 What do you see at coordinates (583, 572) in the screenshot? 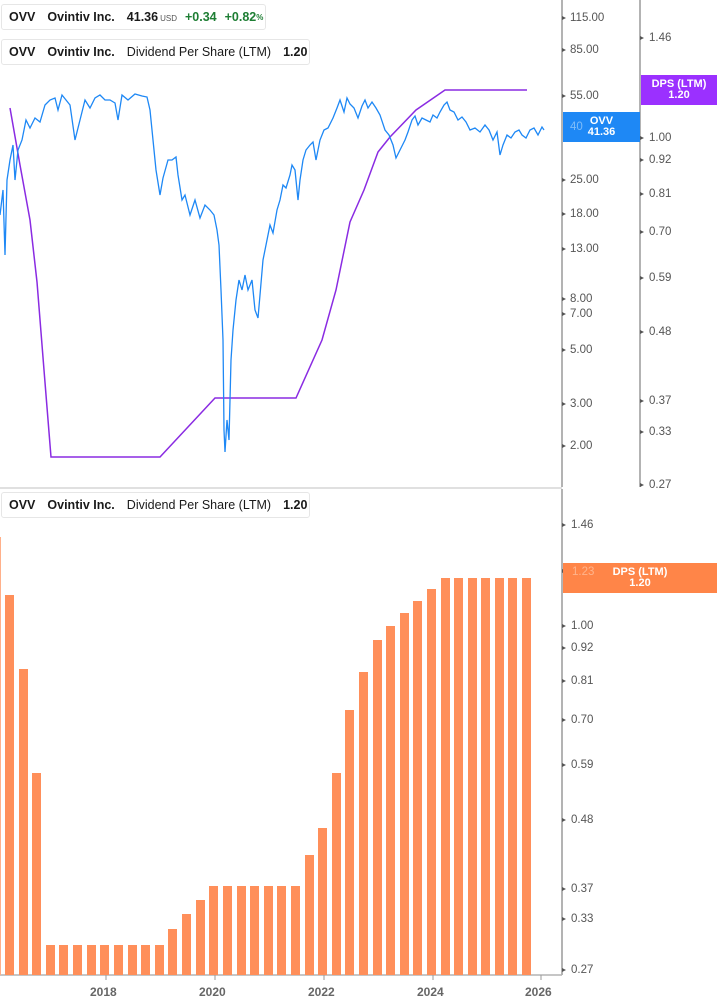
I see `dps-tick-hidden: 1.23` at bounding box center [583, 572].